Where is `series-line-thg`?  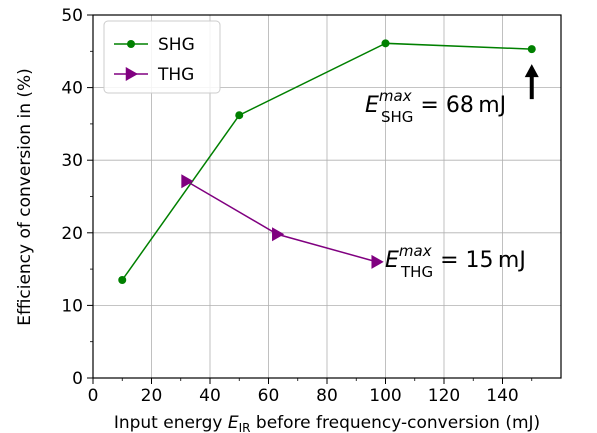 series-line-thg is located at coordinates (281, 221).